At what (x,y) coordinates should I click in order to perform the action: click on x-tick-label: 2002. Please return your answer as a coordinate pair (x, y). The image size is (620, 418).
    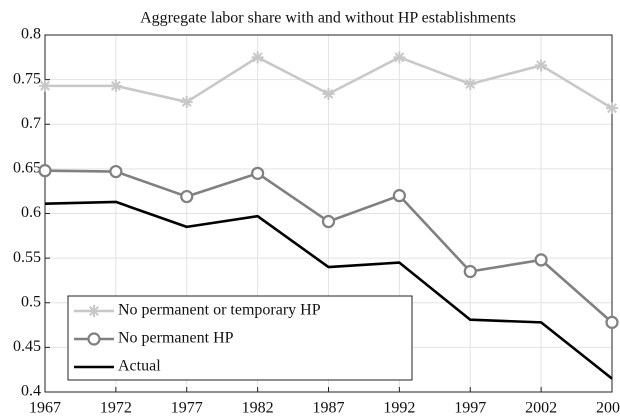
    Looking at the image, I should click on (541, 408).